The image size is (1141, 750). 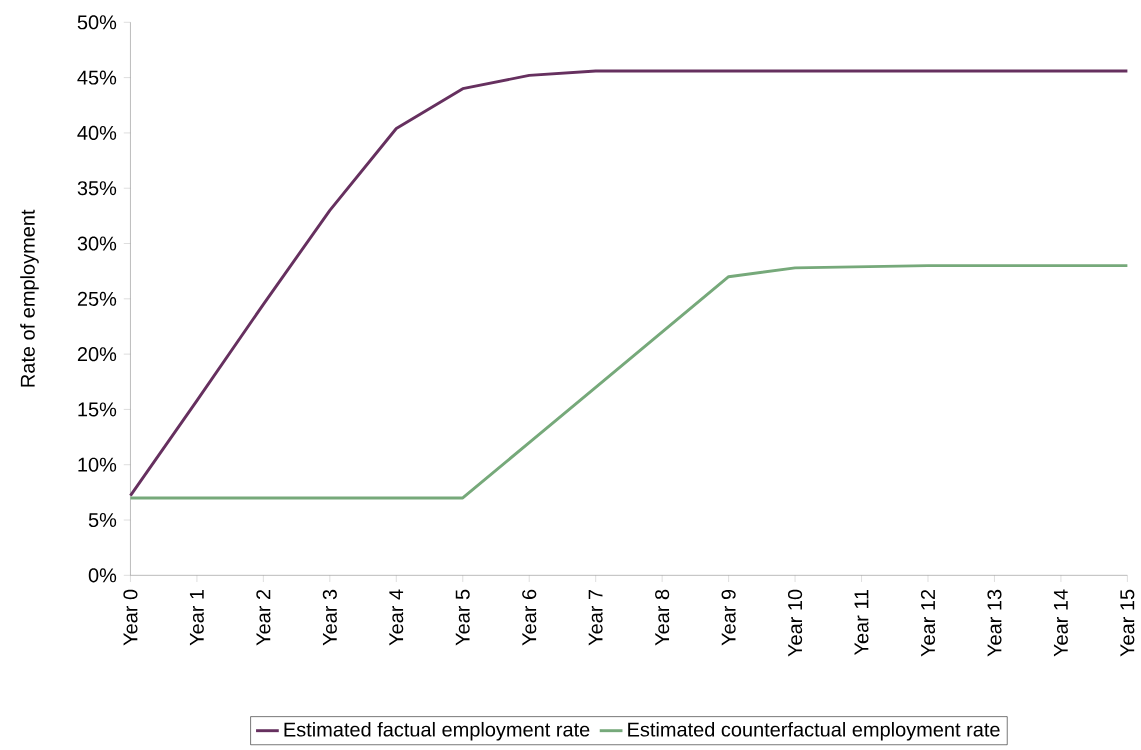 What do you see at coordinates (396, 617) in the screenshot?
I see `x-tick-label: Year 4` at bounding box center [396, 617].